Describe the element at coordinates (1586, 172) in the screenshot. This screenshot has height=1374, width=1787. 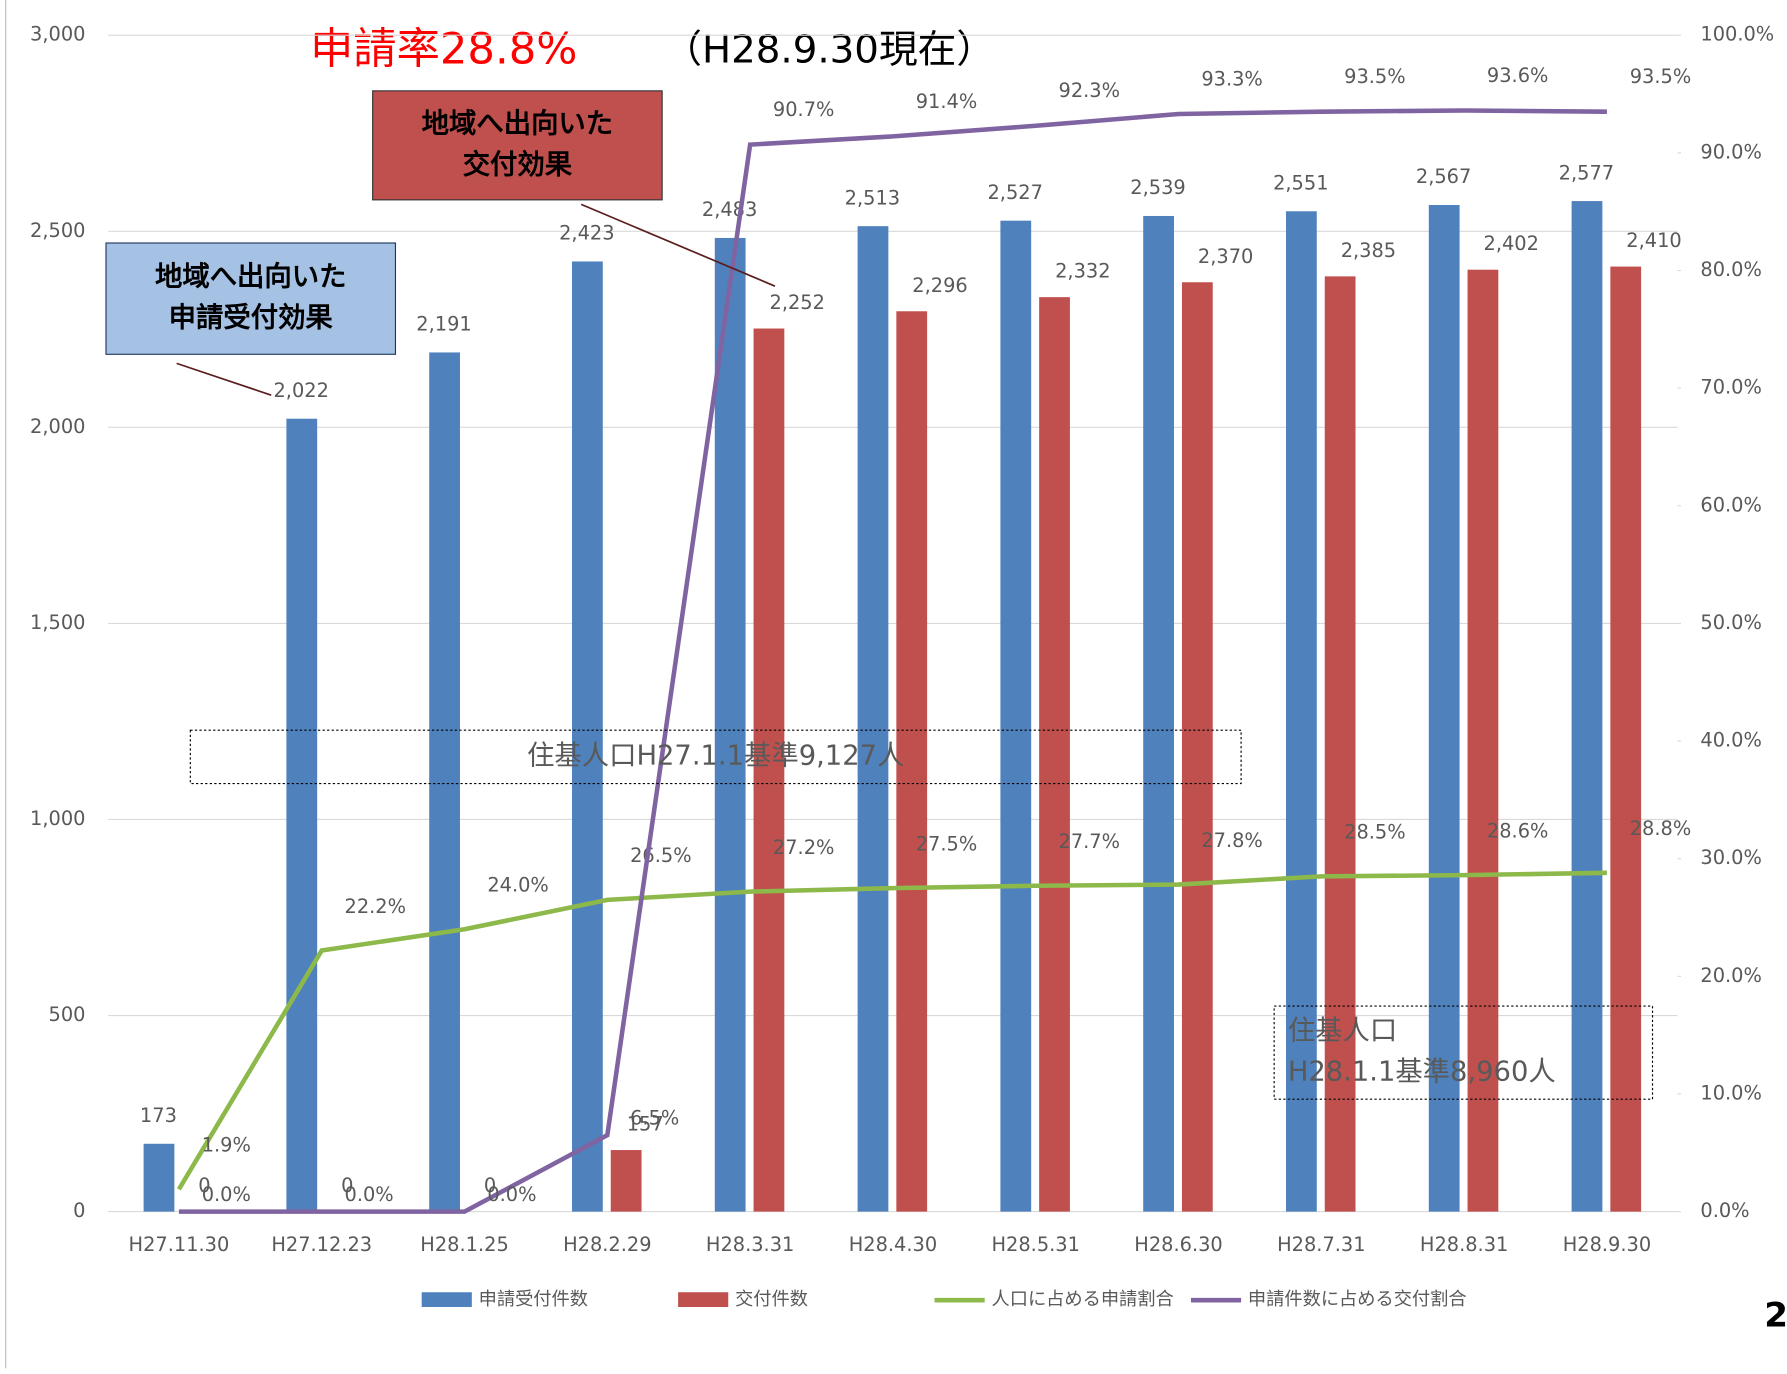
I see `data-label: 2,577` at that location.